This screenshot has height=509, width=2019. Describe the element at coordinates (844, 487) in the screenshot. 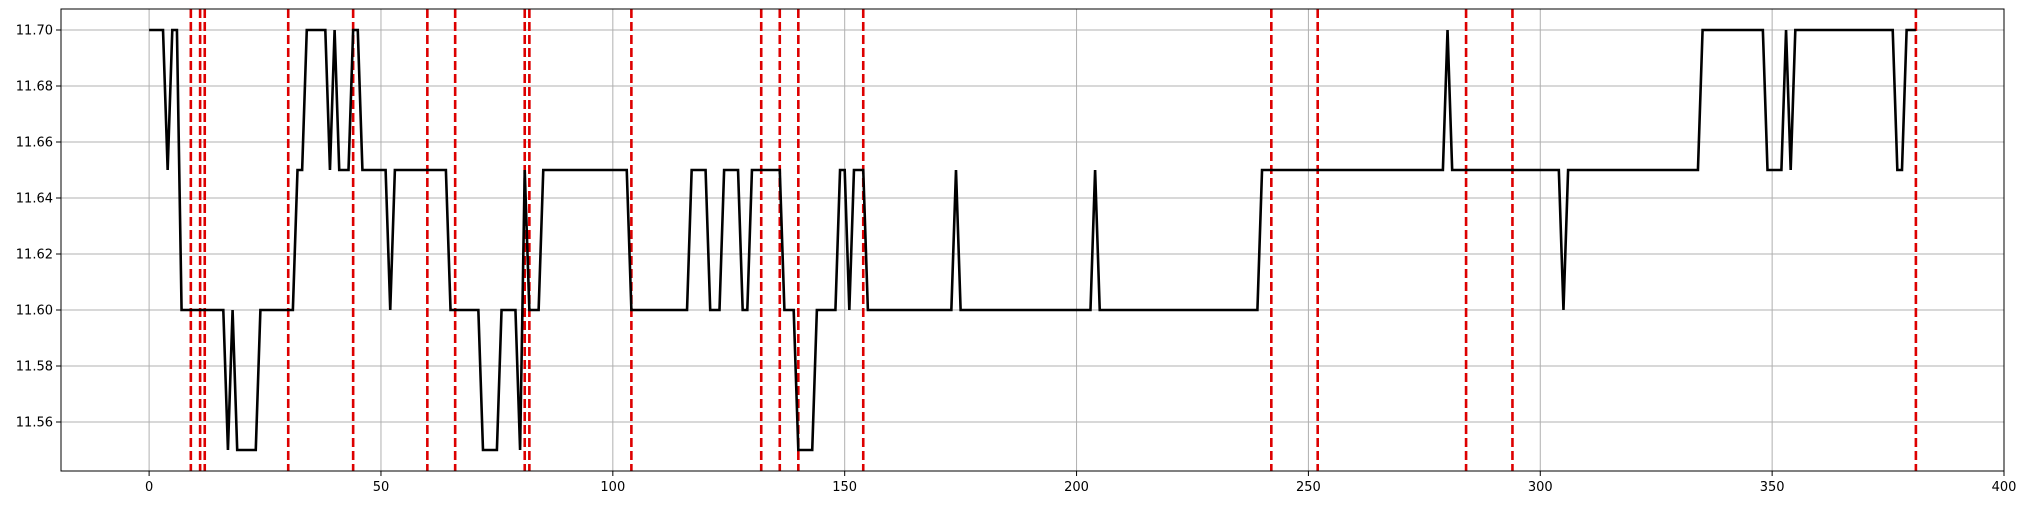

I see `x-tick-label: 150` at that location.